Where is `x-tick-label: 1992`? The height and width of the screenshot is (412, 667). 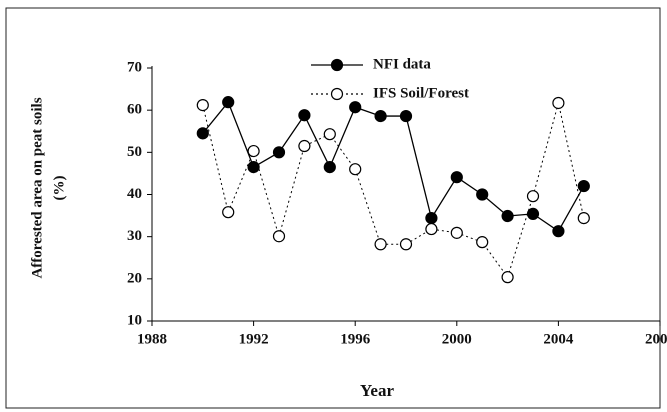 x-tick-label: 1992 is located at coordinates (254, 339).